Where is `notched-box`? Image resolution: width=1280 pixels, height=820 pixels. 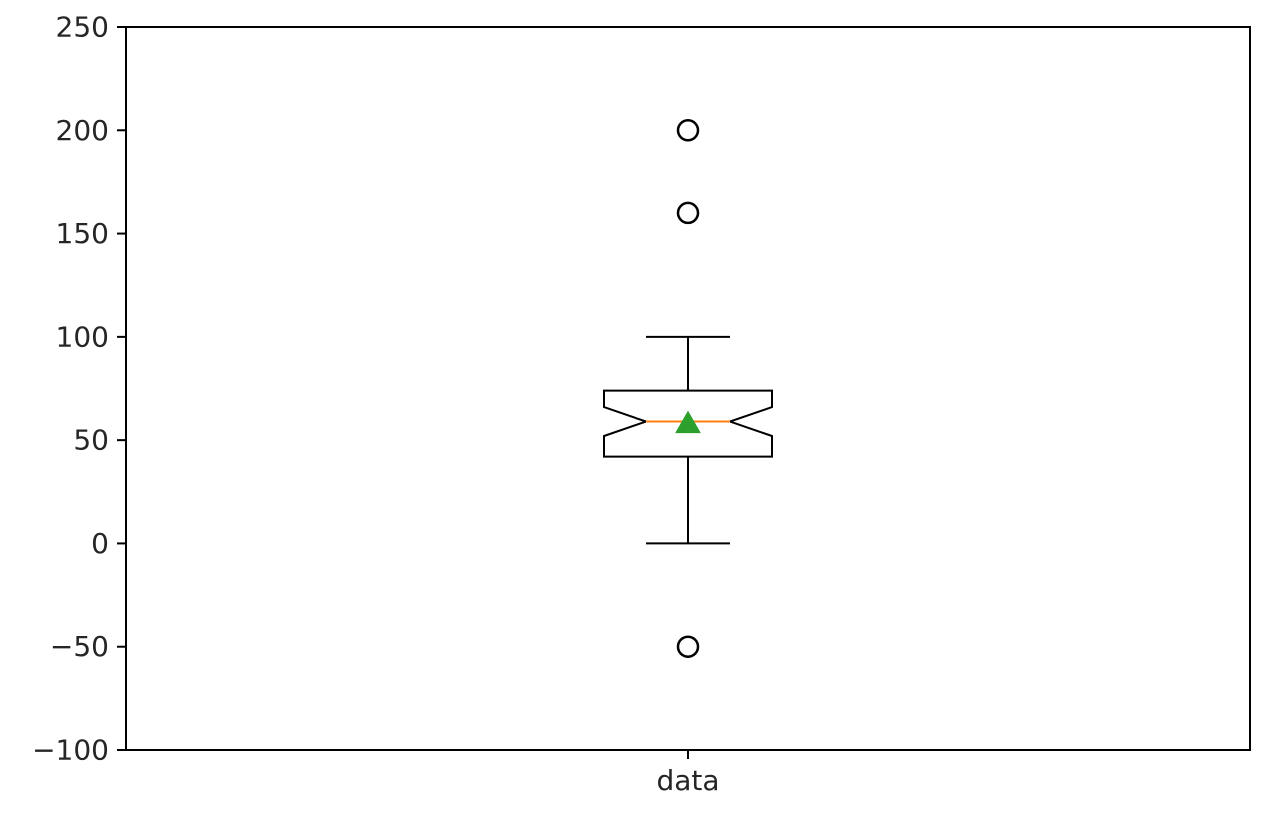
notched-box is located at coordinates (688, 423).